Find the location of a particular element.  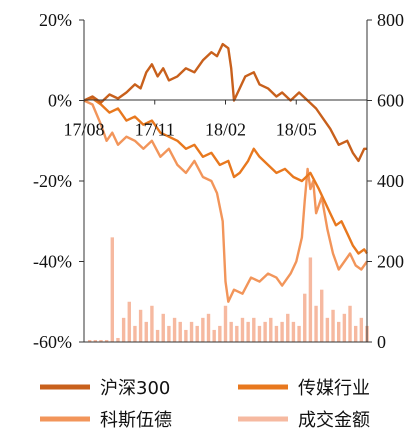

legend-label-kosiwood: 科斯伍德 is located at coordinates (136, 420).